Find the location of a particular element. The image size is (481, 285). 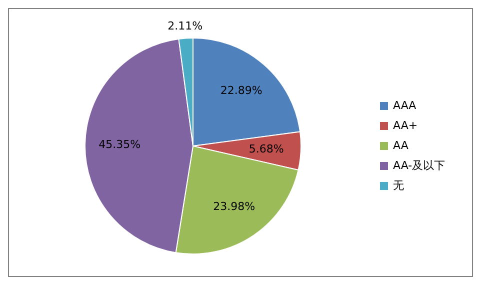

data-label: 45.35% is located at coordinates (119, 145).